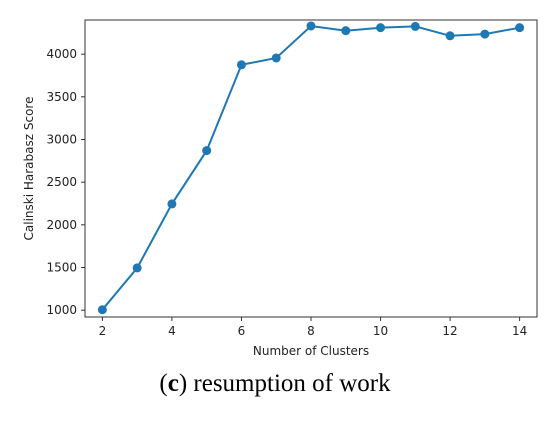  What do you see at coordinates (61, 54) in the screenshot?
I see `y-tick-label: 4000` at bounding box center [61, 54].